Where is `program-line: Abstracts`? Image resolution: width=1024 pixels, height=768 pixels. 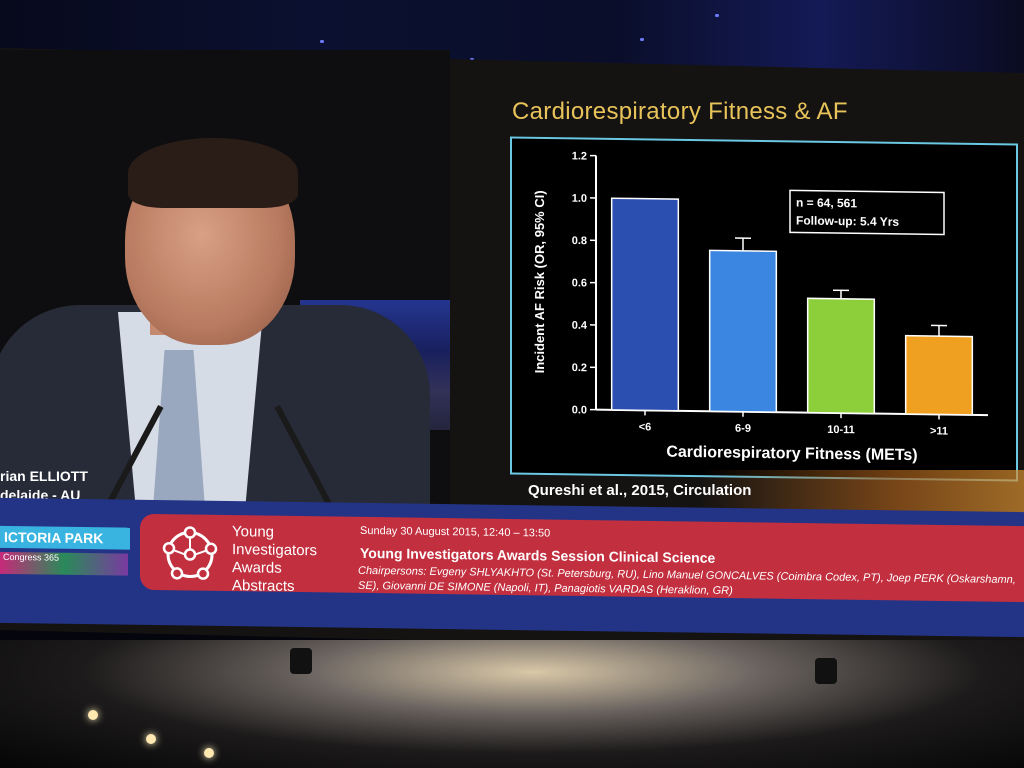
program-line: Abstracts is located at coordinates (263, 586).